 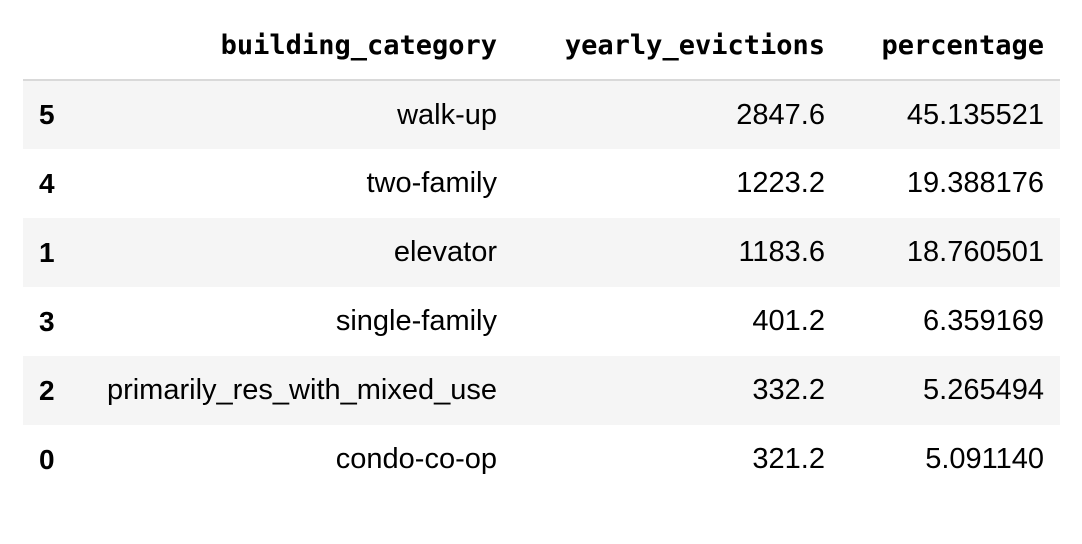 I want to click on cell-building-category: elevator, so click(x=445, y=252).